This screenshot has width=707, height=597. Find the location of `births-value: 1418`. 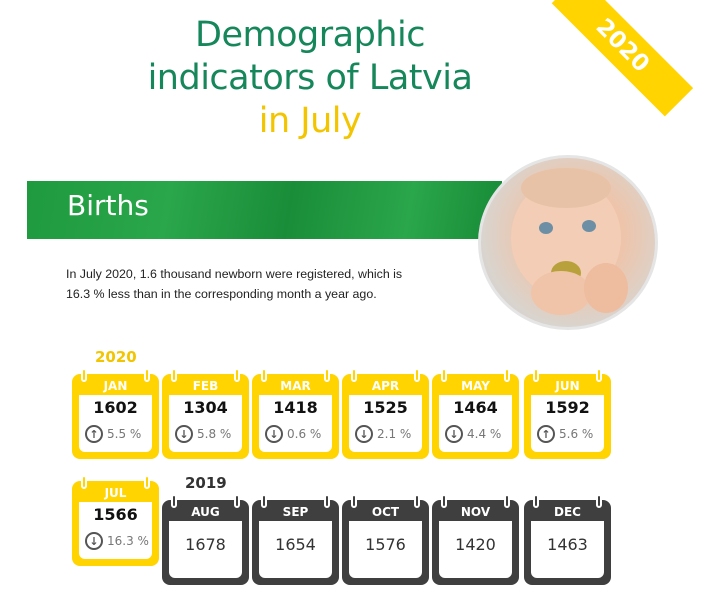

births-value: 1418 is located at coordinates (295, 407).